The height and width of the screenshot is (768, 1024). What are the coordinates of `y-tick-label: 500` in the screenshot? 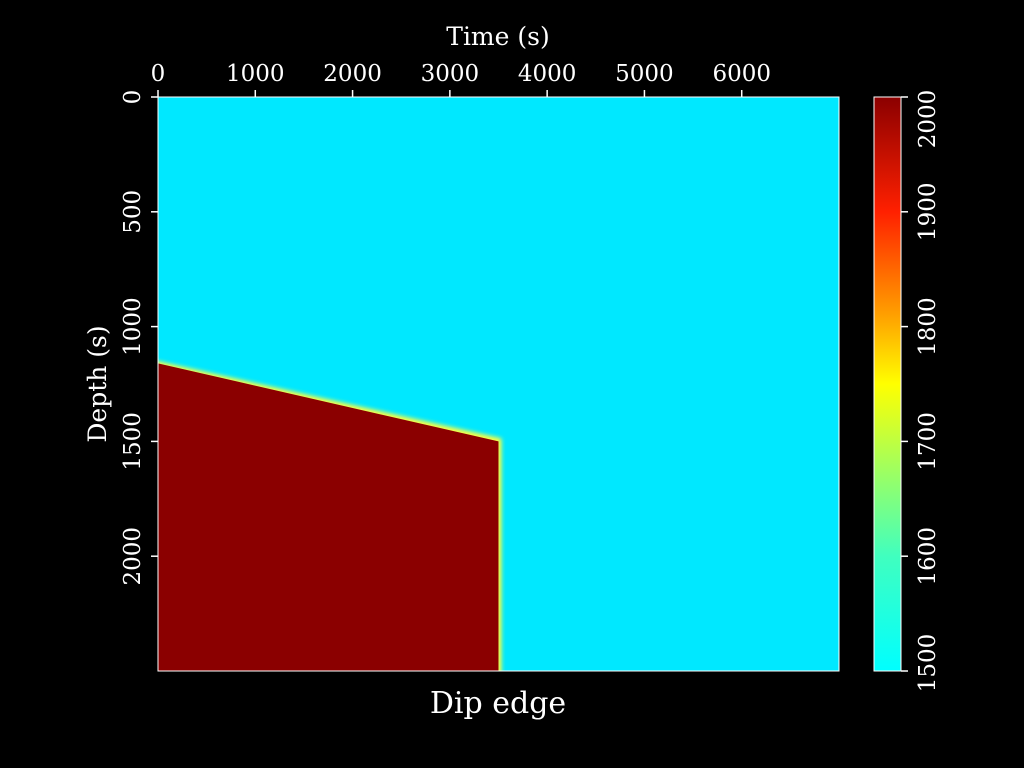 It's located at (133, 212).